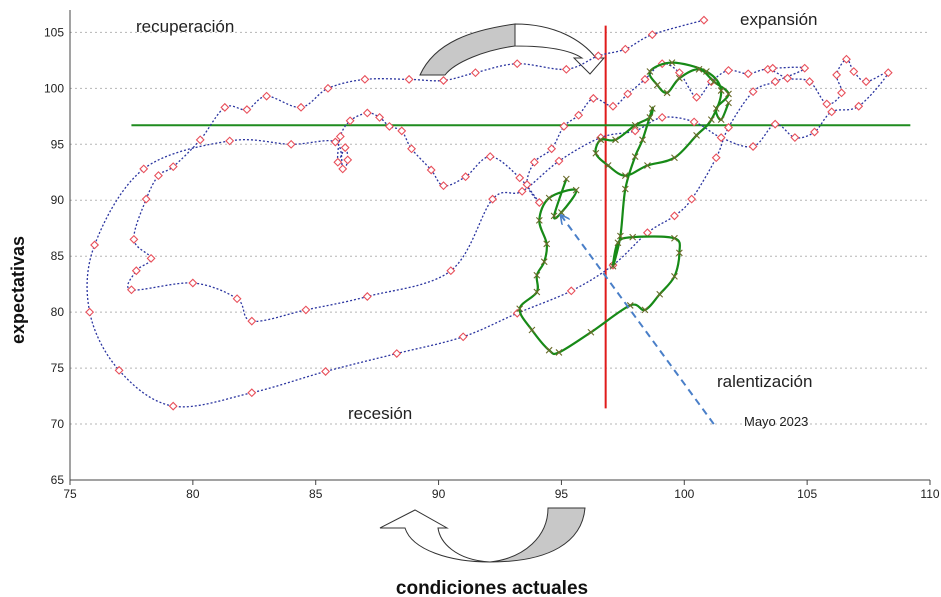  What do you see at coordinates (185, 26) in the screenshot?
I see `quadrant-label-recuperacion: recuperación` at bounding box center [185, 26].